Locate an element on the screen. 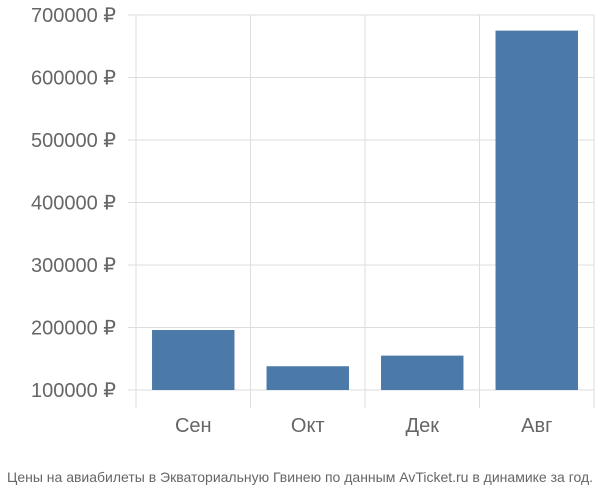 This screenshot has height=500, width=600. y-tick-label: 200000 ₽ is located at coordinates (73, 329).